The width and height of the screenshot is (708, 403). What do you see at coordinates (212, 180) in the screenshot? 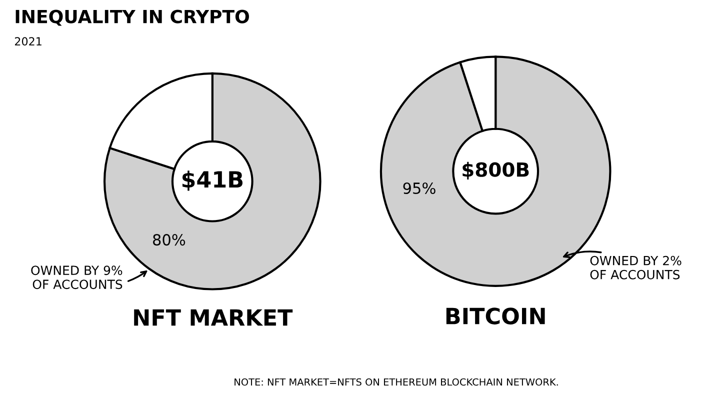
I see `text: $41B` at bounding box center [212, 180].